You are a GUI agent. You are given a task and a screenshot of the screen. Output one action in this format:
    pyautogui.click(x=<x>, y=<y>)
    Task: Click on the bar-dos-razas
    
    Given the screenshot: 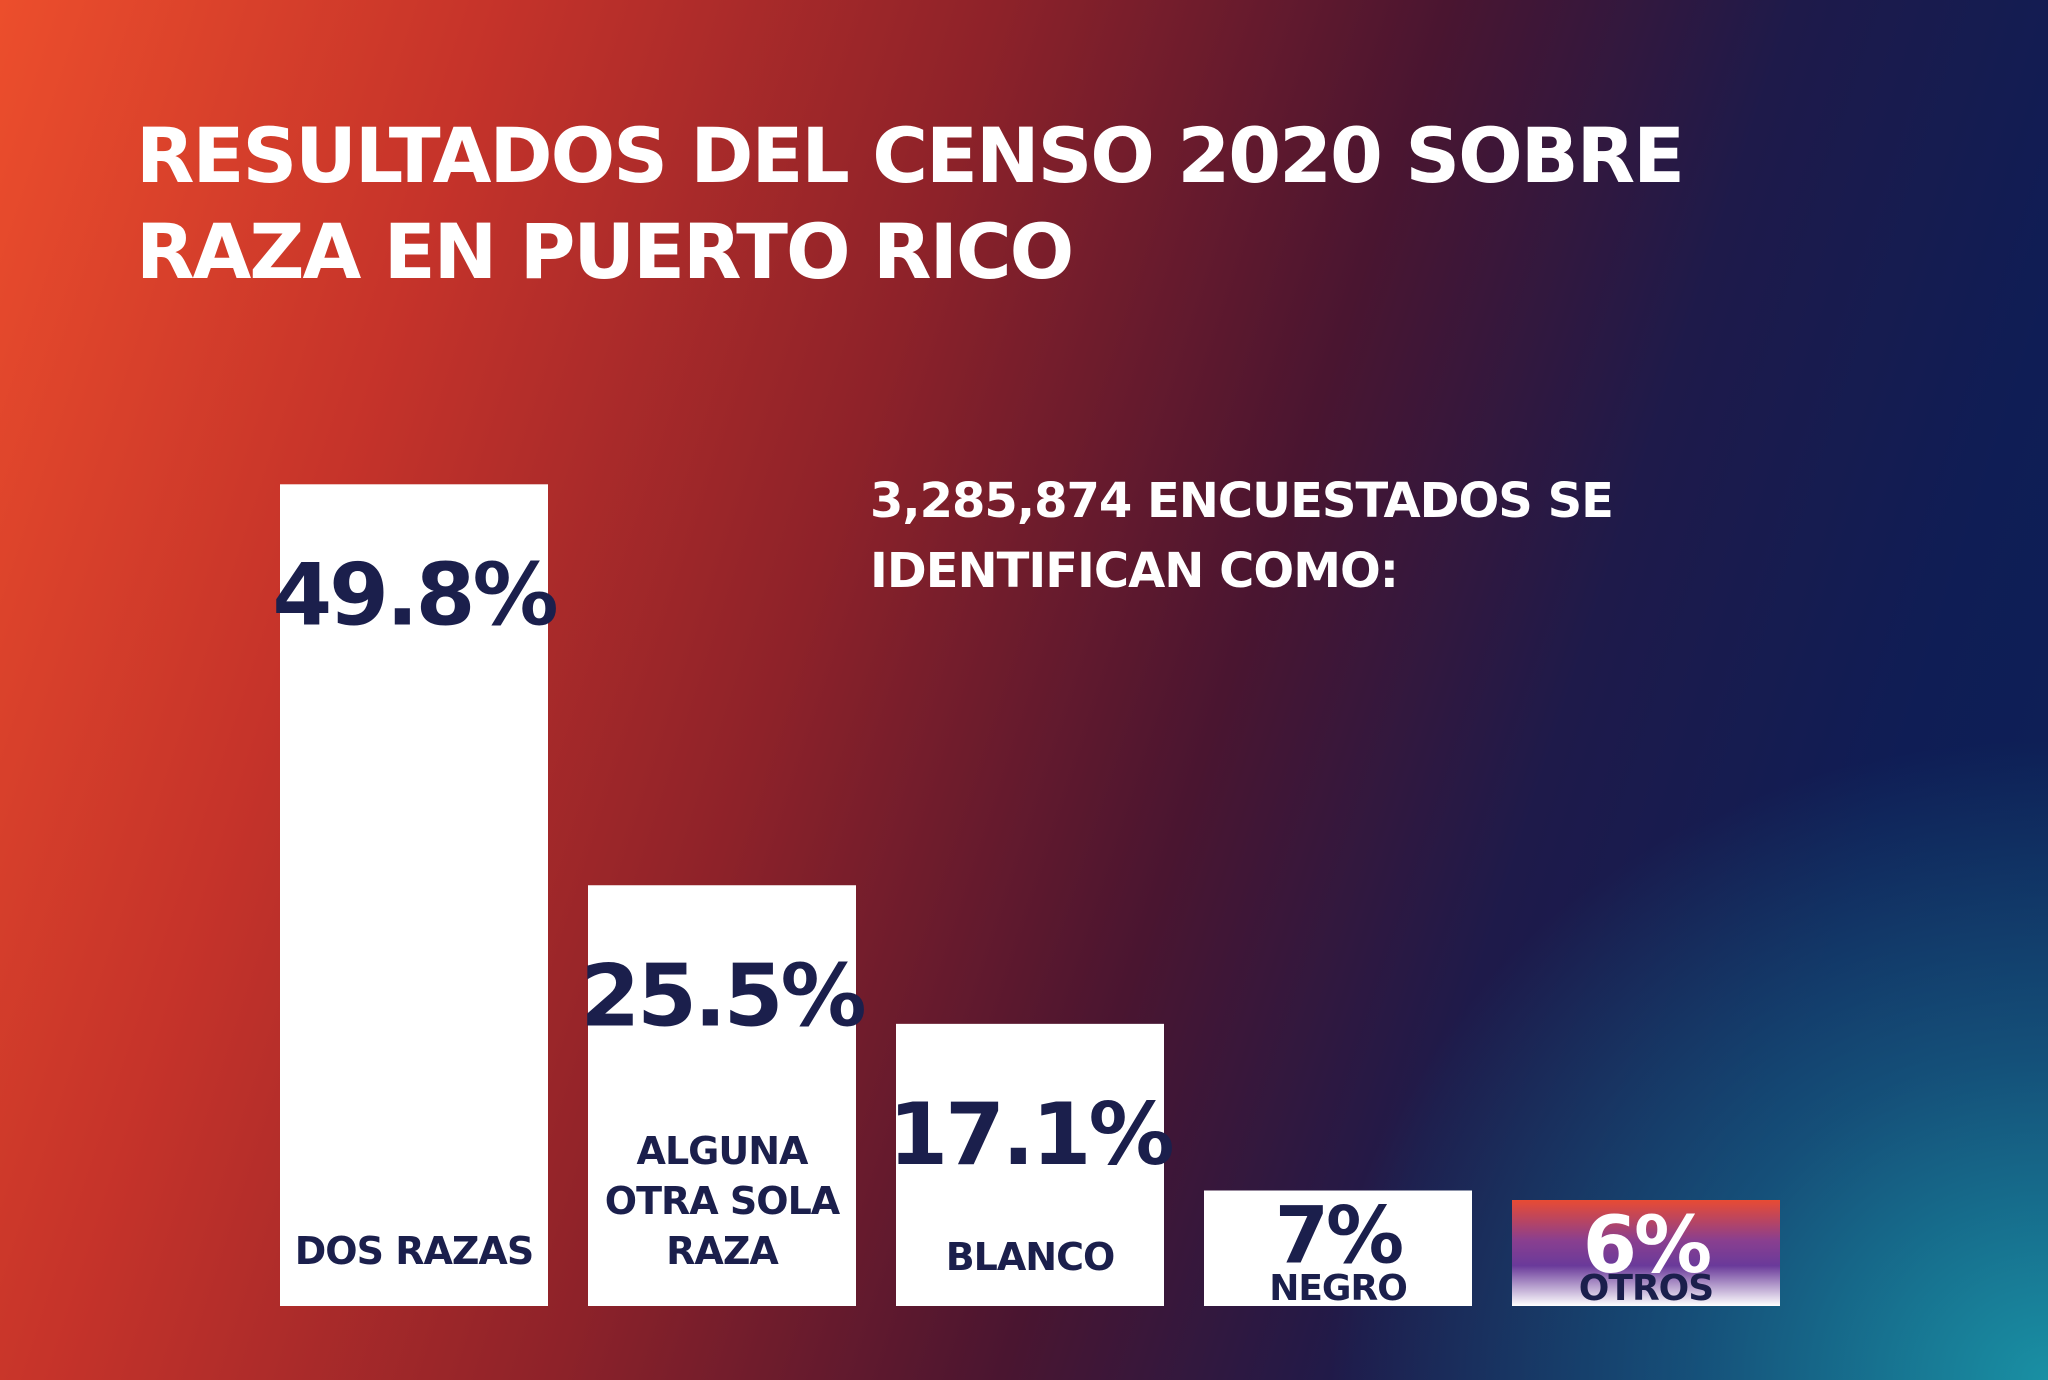 What is the action you would take?
    pyautogui.click(x=414, y=895)
    